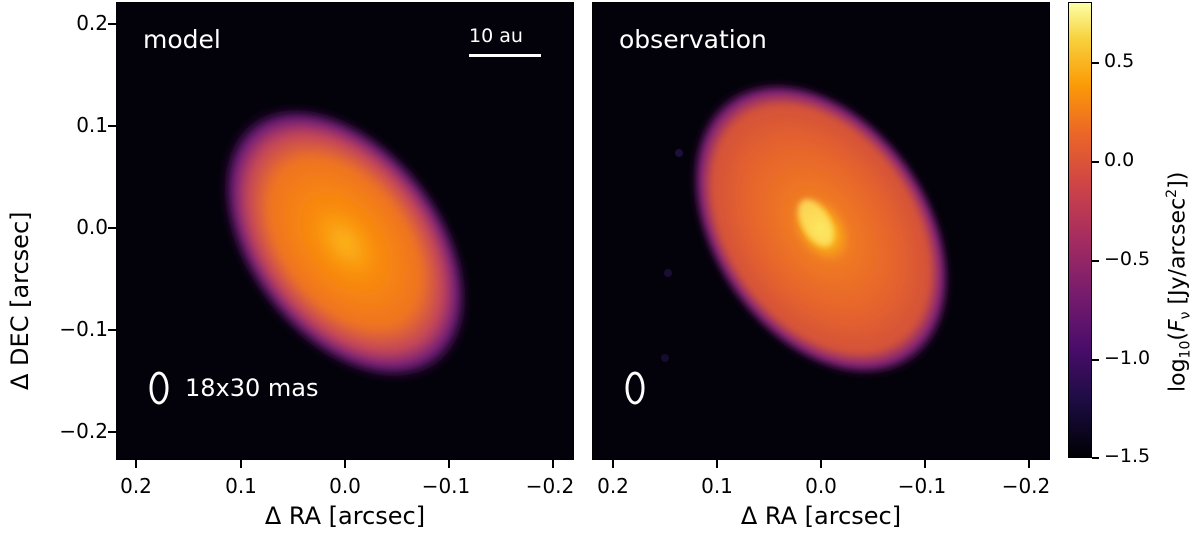 The width and height of the screenshot is (1200, 535). What do you see at coordinates (345, 516) in the screenshot?
I see `x-axis-label-left: Δ RA [arcsec]` at bounding box center [345, 516].